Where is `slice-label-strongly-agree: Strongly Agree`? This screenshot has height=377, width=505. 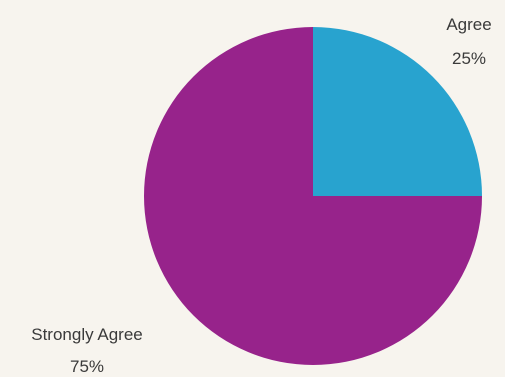
slice-label-strongly-agree: Strongly Agree is located at coordinates (87, 334).